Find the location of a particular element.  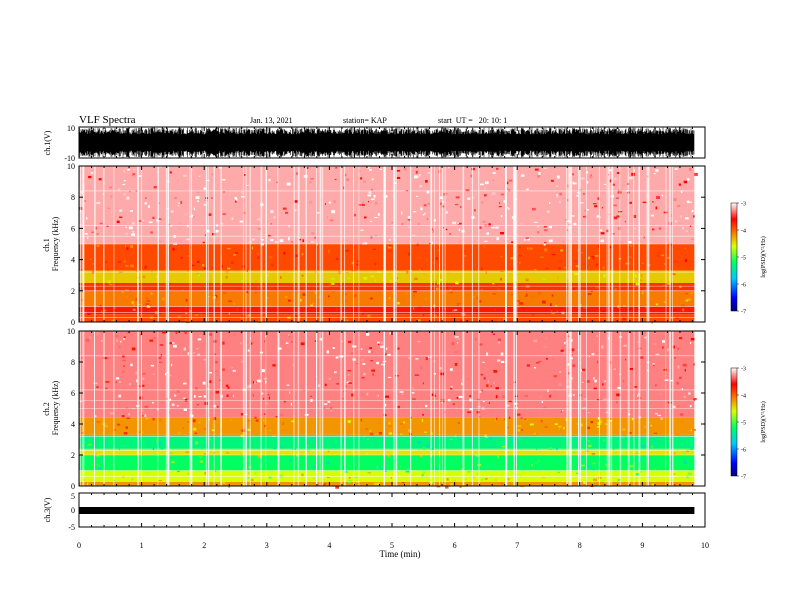

xtick-label: 4 is located at coordinates (329, 545).